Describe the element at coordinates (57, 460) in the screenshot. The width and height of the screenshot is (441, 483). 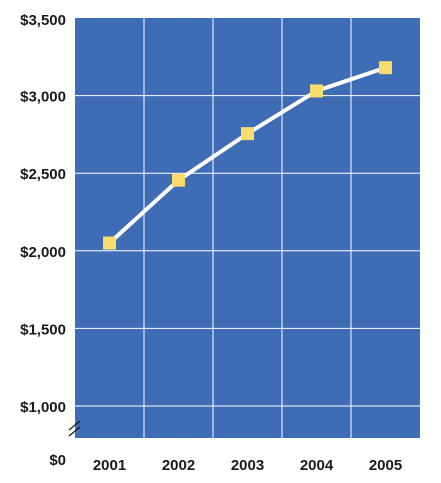
I see `y-tick-label-zero: $0` at that location.